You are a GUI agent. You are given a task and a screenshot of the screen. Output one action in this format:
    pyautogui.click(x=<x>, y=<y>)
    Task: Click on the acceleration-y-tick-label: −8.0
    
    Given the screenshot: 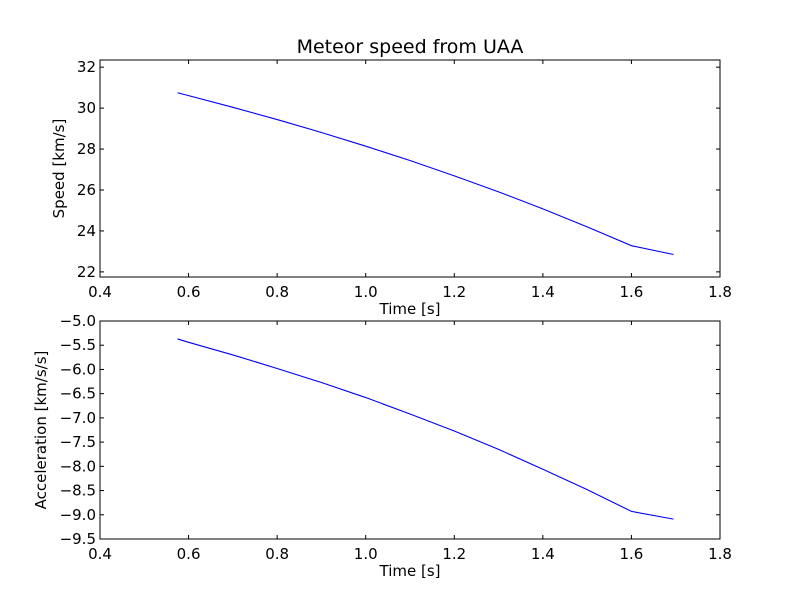 What is the action you would take?
    pyautogui.click(x=78, y=466)
    